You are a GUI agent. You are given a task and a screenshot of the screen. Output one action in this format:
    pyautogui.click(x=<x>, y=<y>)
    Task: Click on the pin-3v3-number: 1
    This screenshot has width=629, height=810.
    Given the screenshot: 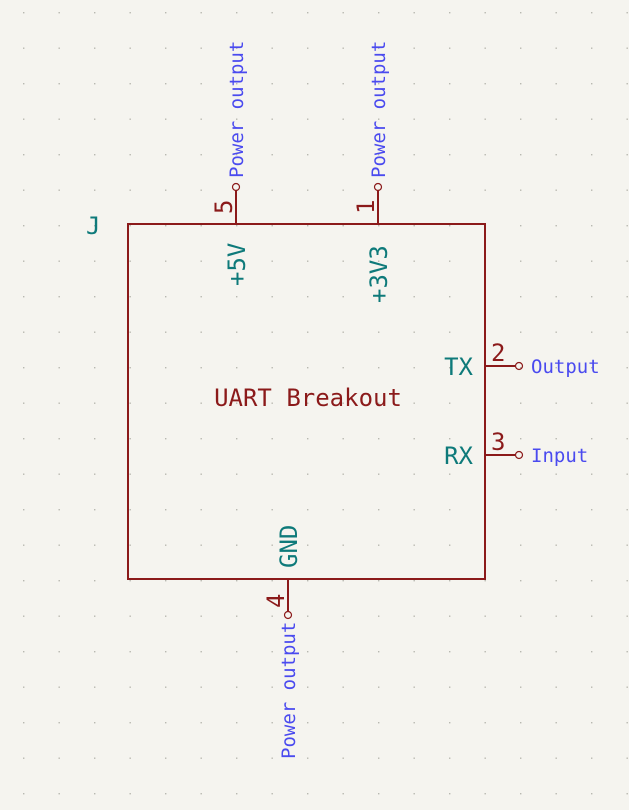 What is the action you would take?
    pyautogui.click(x=366, y=207)
    